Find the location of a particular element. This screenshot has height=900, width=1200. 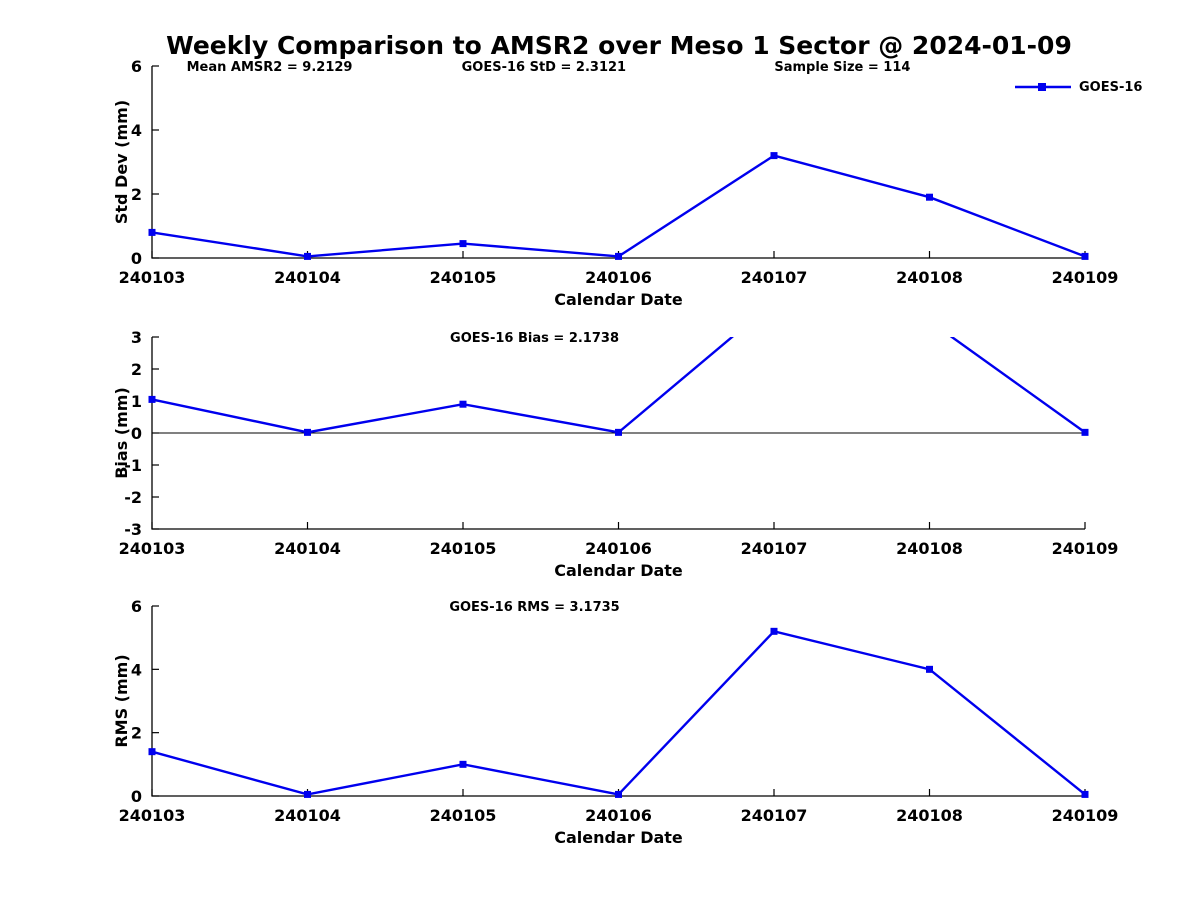

y-tick-label: -2 is located at coordinates (133, 497).